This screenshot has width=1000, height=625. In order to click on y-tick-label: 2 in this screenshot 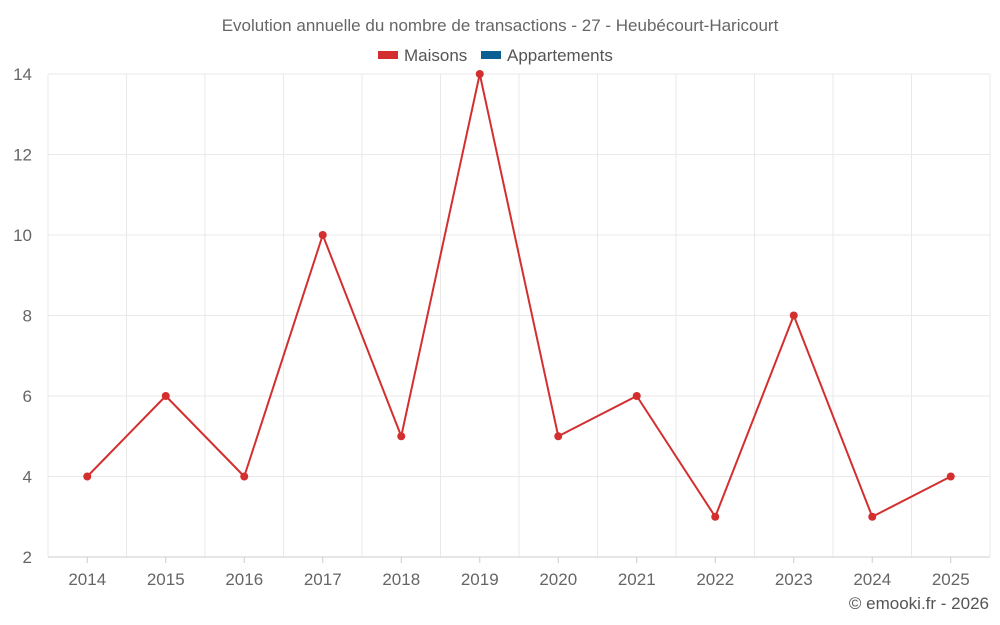, I will do `click(27, 557)`.